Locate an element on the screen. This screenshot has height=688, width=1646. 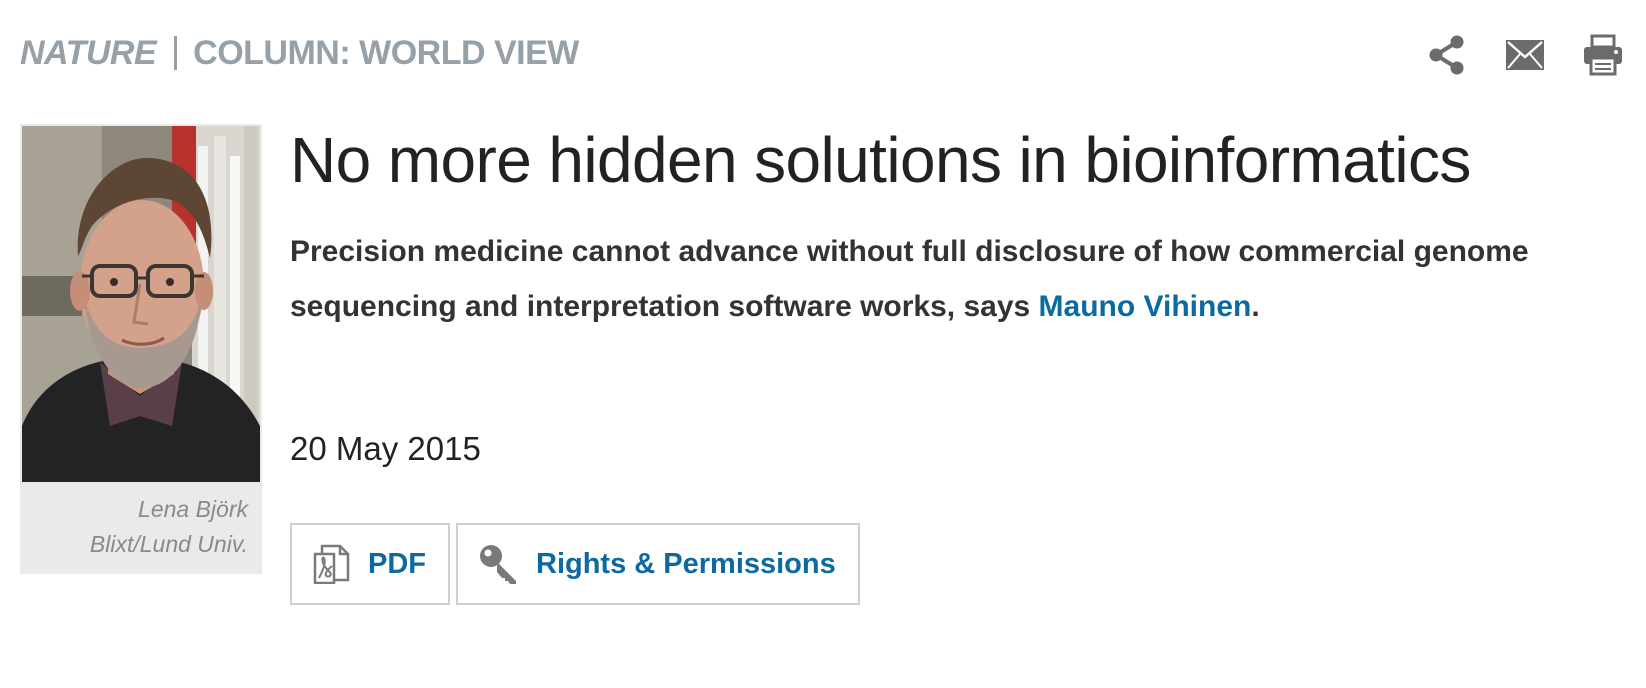
rights-permissions-button: Rights & Permissions is located at coordinates (658, 564).